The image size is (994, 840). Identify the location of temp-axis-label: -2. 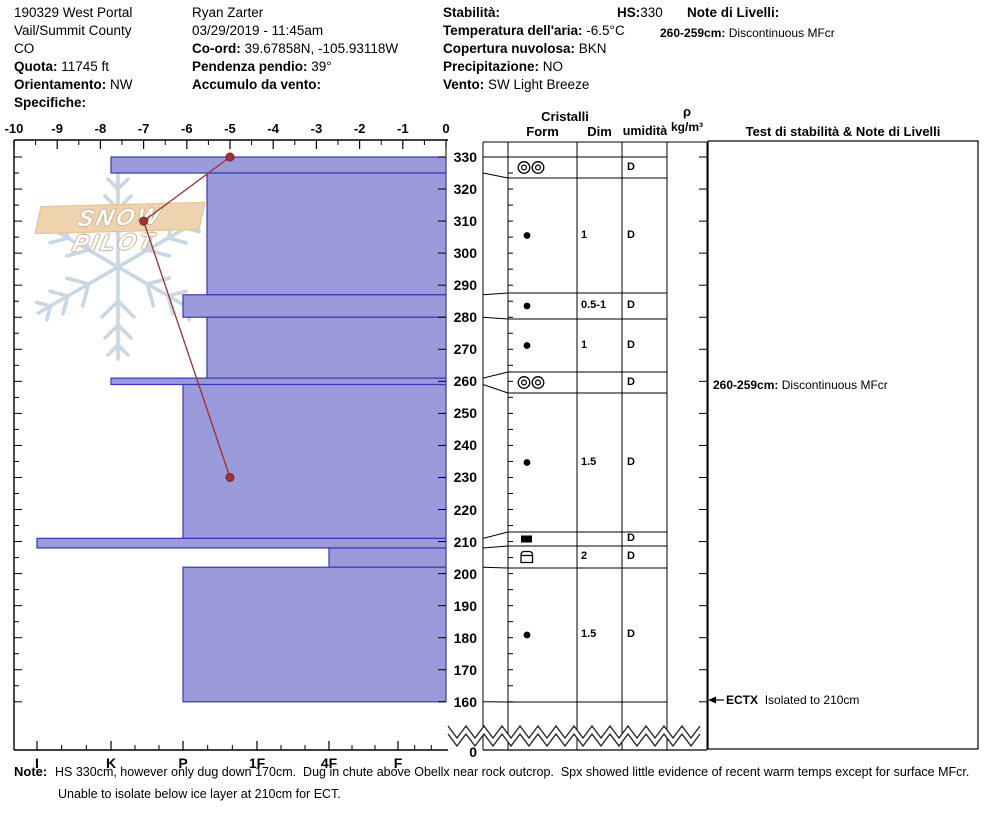
(359, 128).